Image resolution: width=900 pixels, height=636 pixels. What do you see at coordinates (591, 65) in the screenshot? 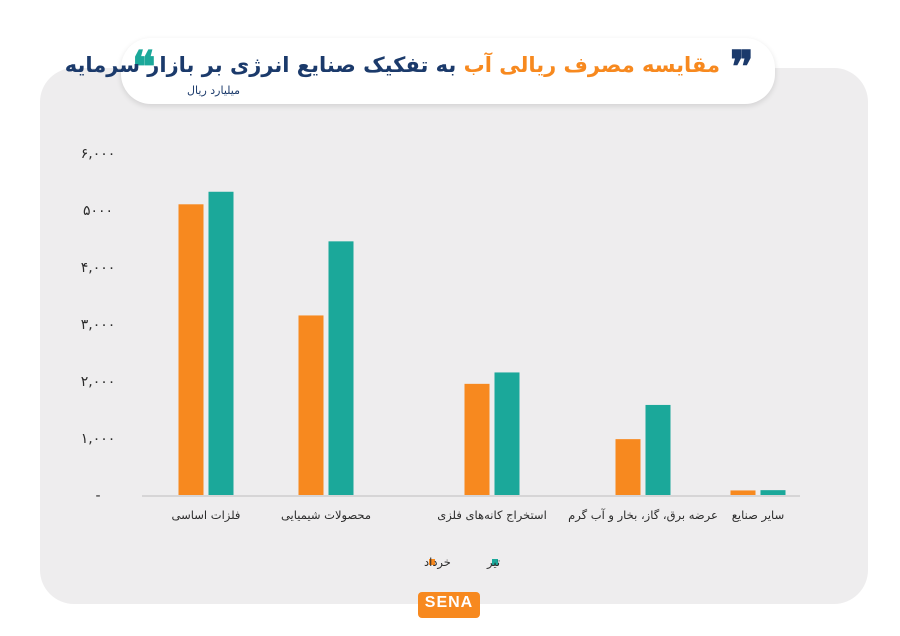
I see `title-accent: مقایسه مصرف ریالی آب` at bounding box center [591, 65].